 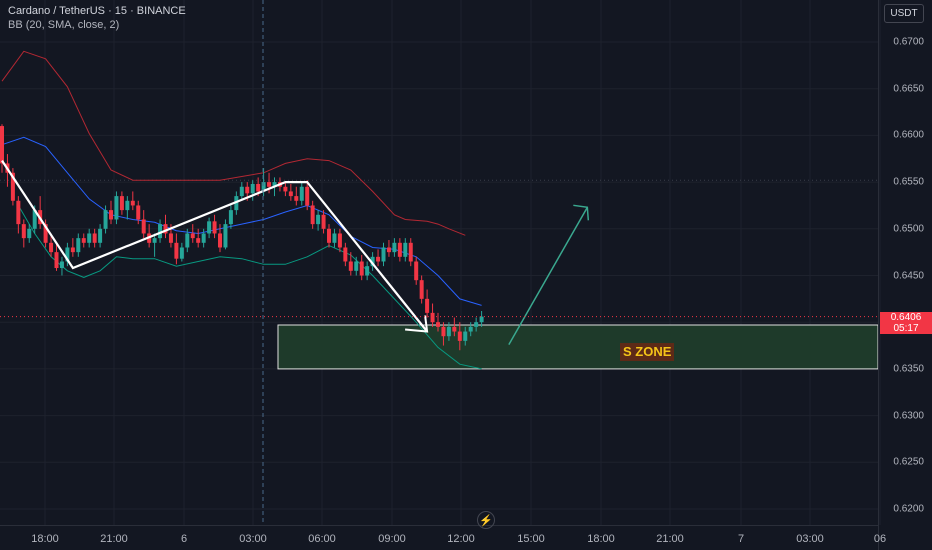 I want to click on lightning-icon: ⚡, so click(x=486, y=520).